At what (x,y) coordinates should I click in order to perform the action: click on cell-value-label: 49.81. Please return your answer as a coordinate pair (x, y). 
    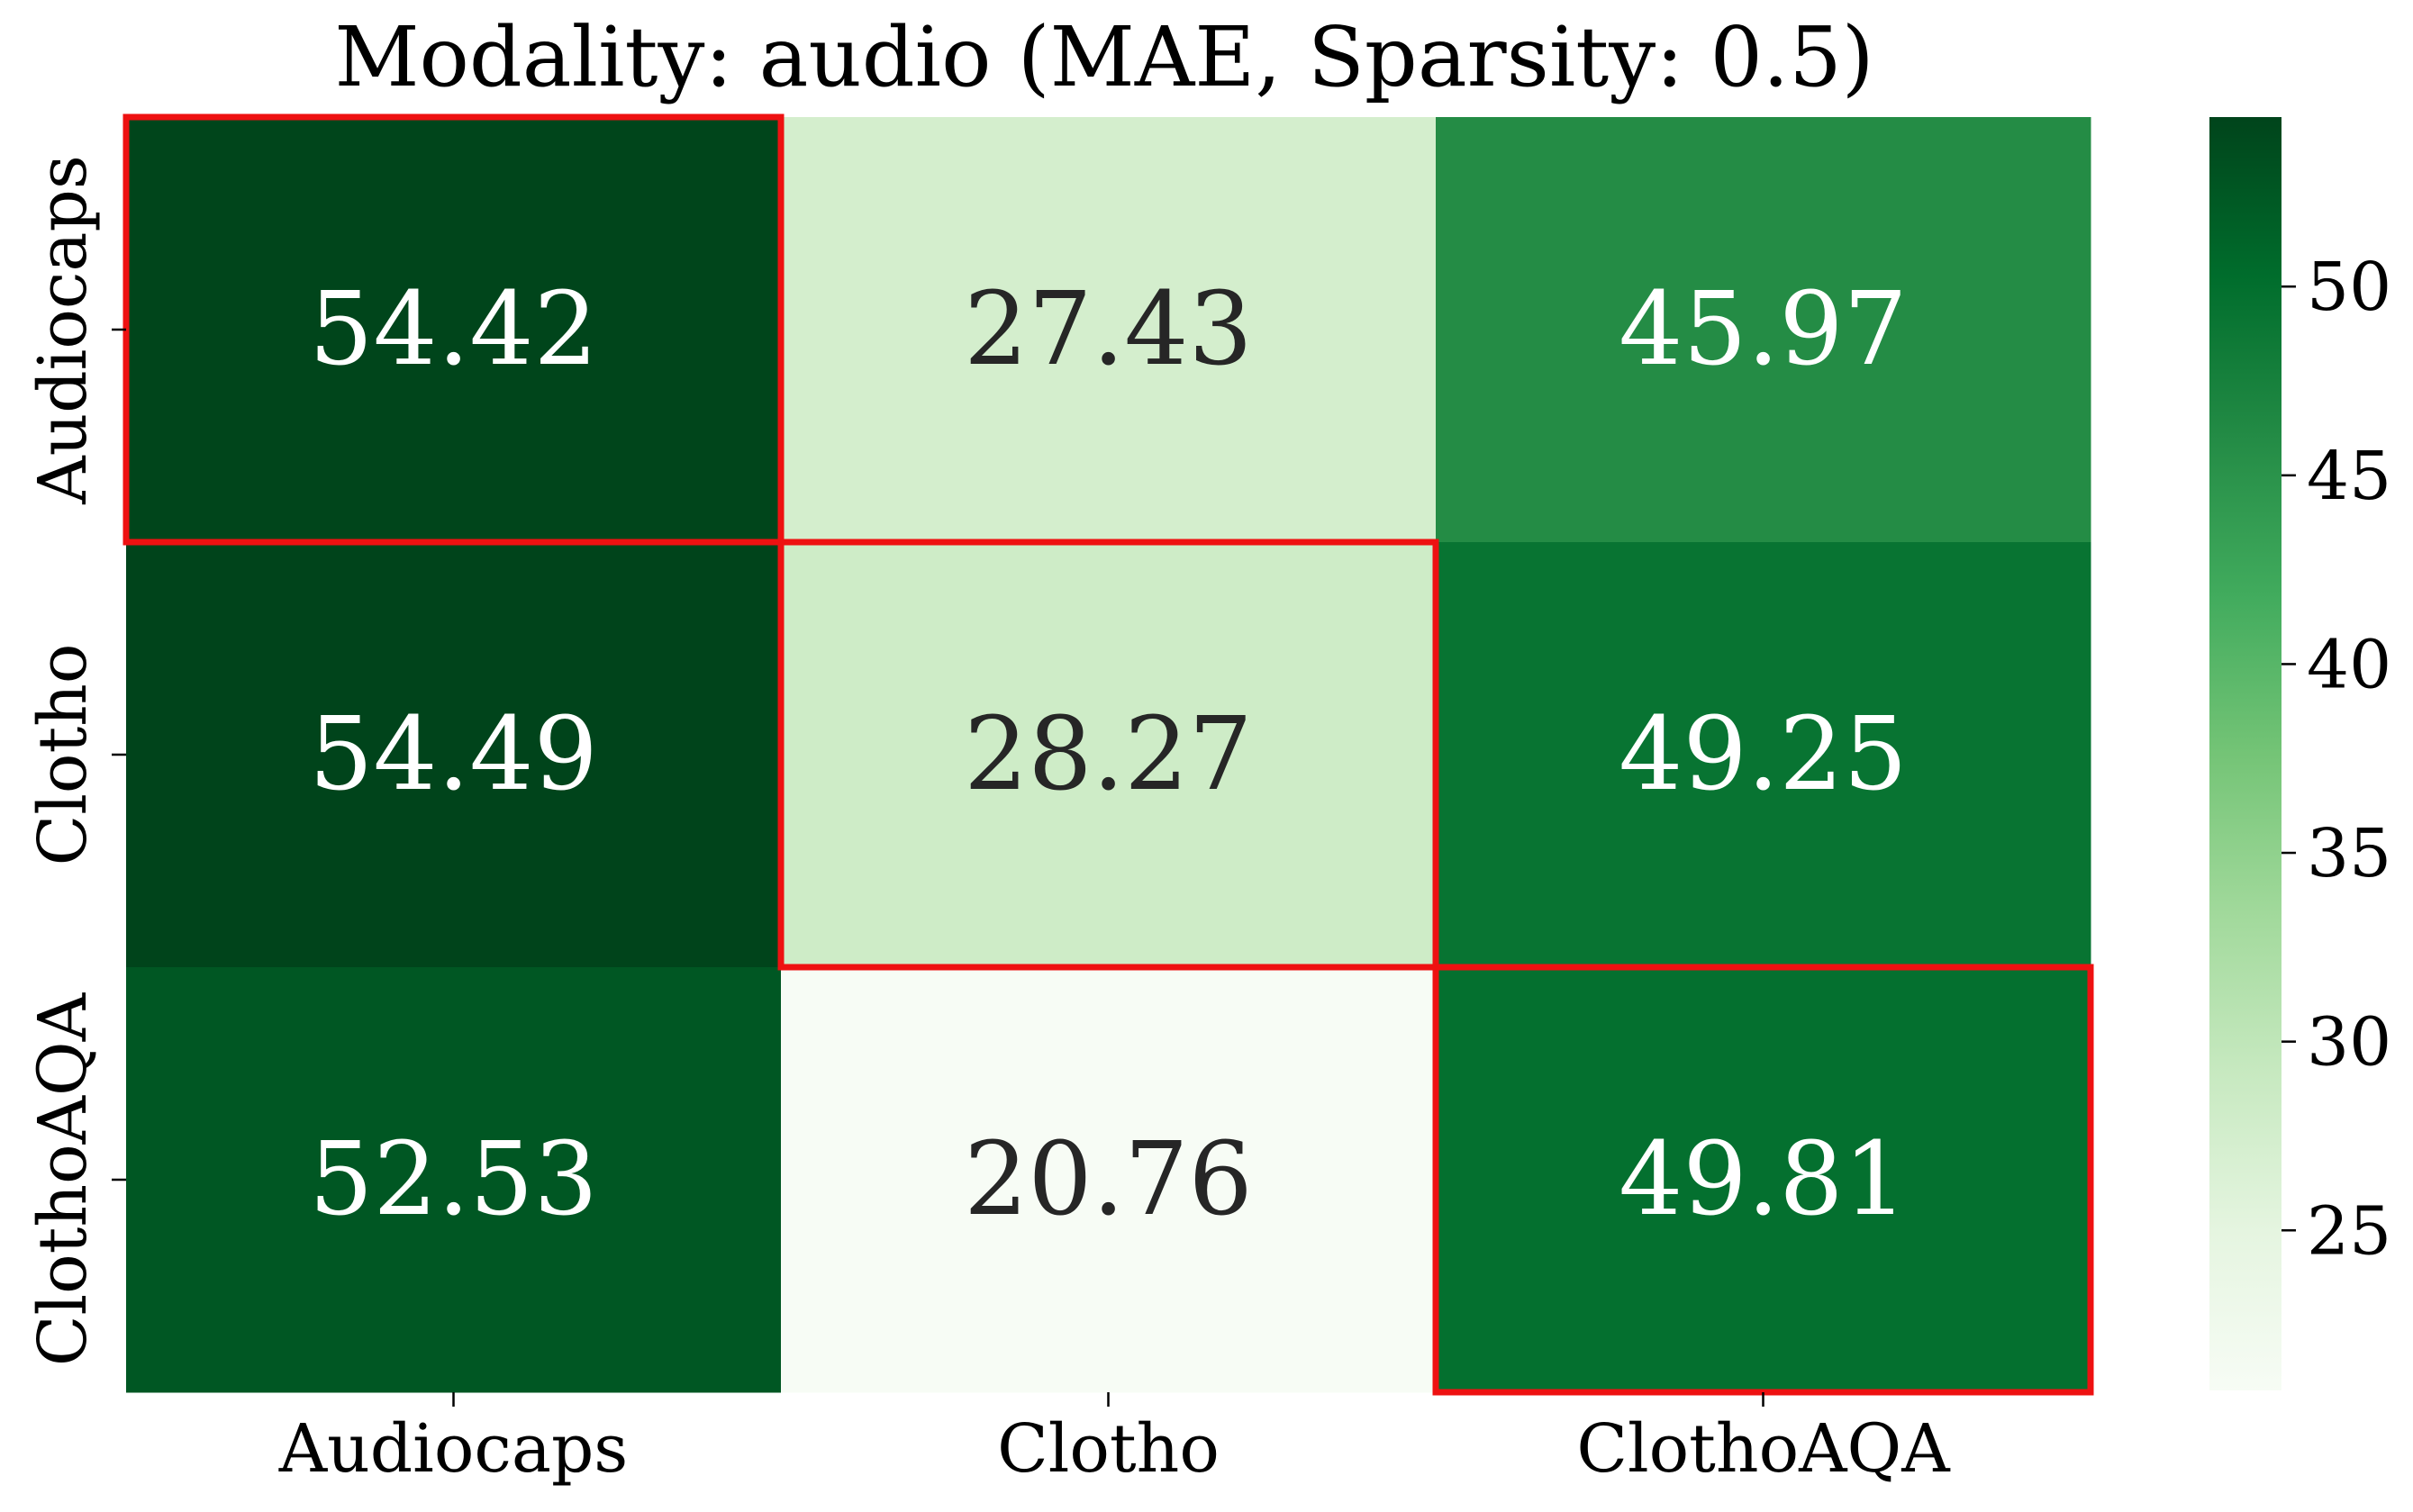
    Looking at the image, I should click on (1763, 1179).